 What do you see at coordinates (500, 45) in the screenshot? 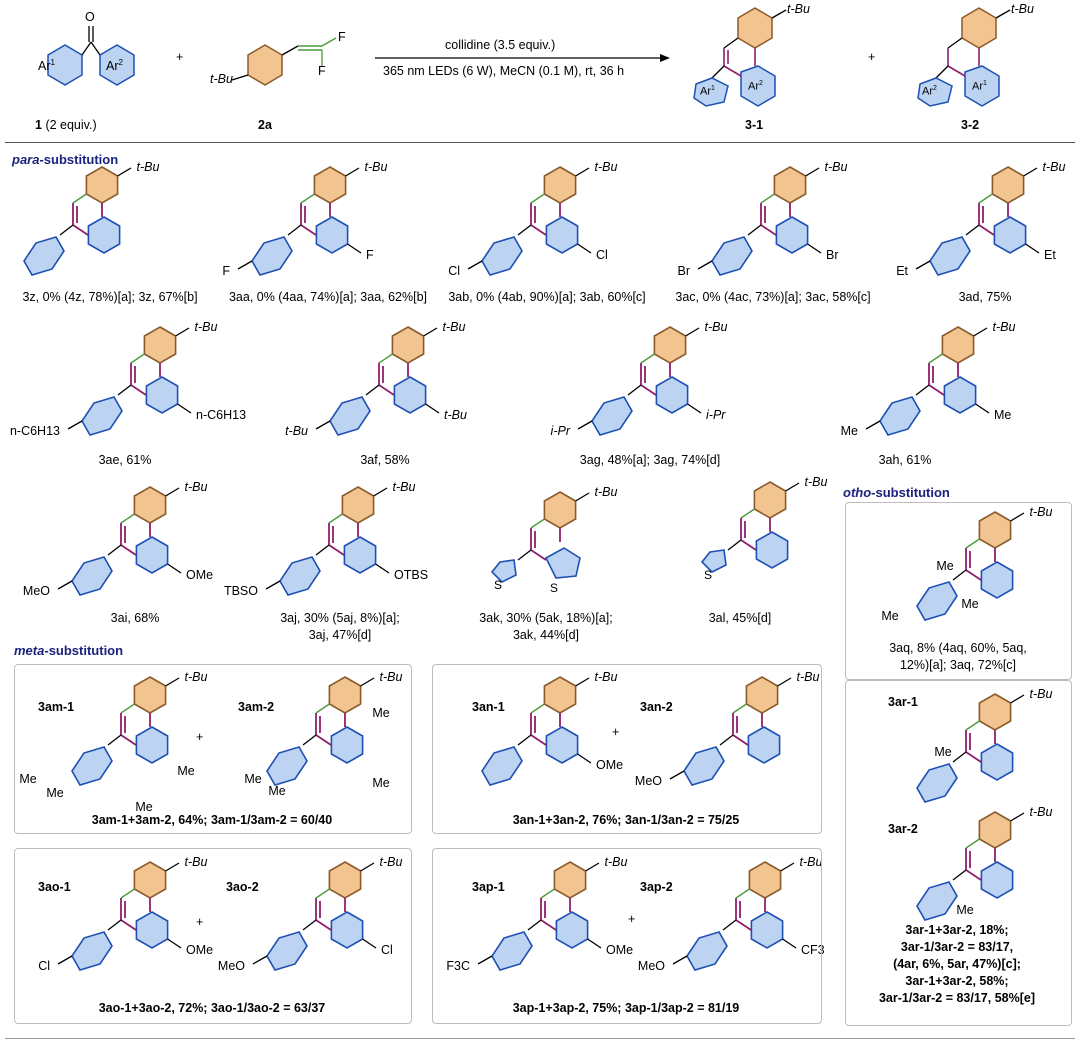
I see `conditions-top: collidine (3.5 equiv.)` at bounding box center [500, 45].